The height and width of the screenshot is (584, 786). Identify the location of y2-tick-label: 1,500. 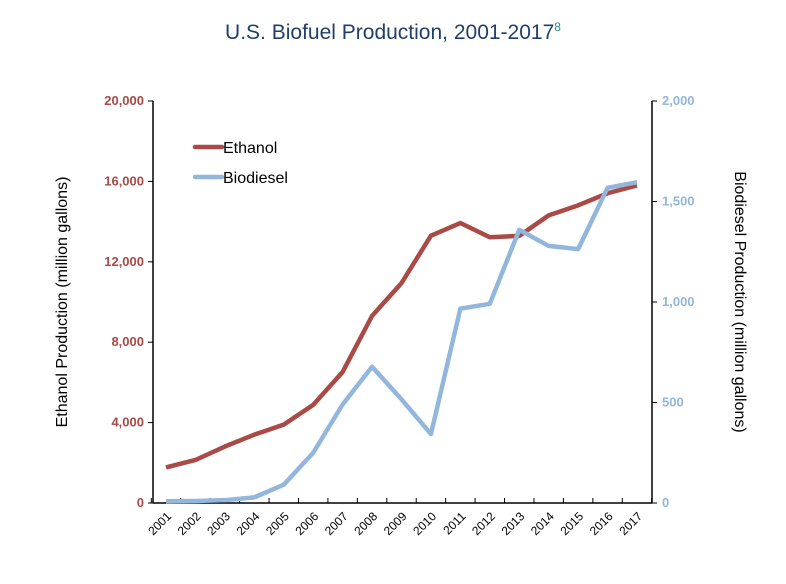
(678, 201).